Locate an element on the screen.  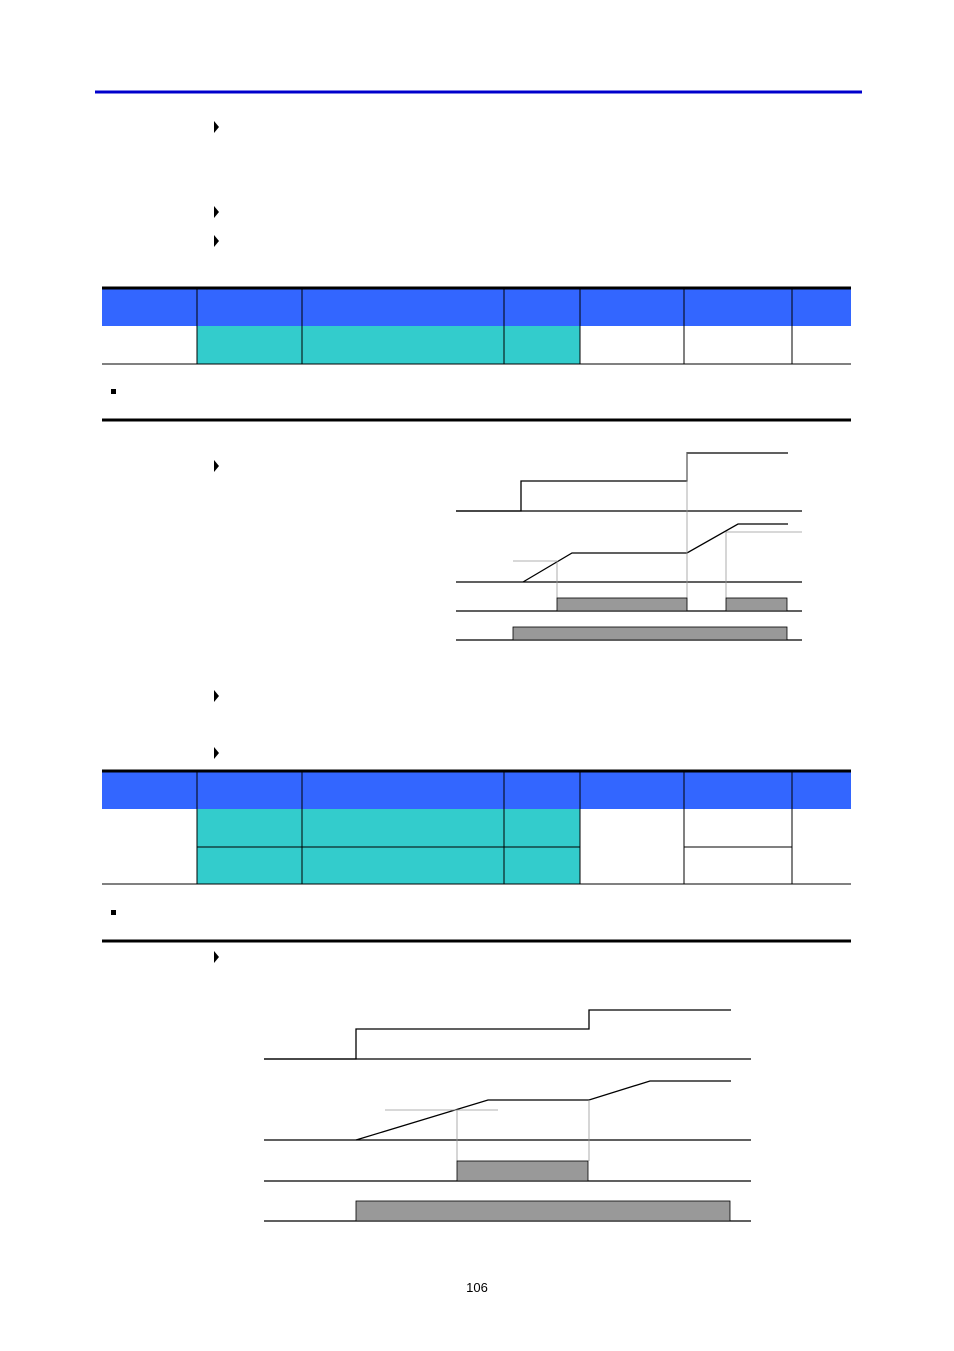
highlight-cells is located at coordinates (388, 345).